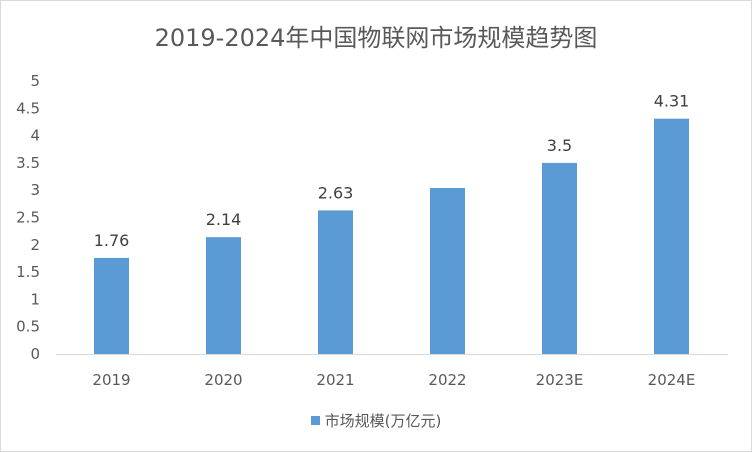 The image size is (752, 452). Describe the element at coordinates (672, 101) in the screenshot. I see `data-label: 4.31` at that location.